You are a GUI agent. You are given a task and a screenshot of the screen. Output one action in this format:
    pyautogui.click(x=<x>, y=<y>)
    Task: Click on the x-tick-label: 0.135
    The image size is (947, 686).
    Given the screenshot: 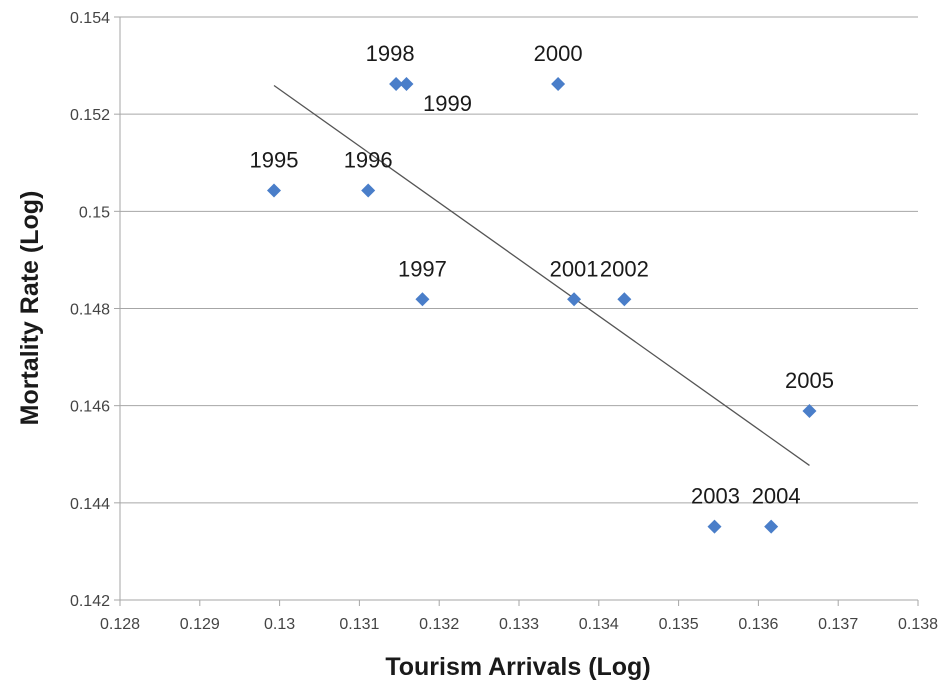 What is the action you would take?
    pyautogui.click(x=679, y=624)
    